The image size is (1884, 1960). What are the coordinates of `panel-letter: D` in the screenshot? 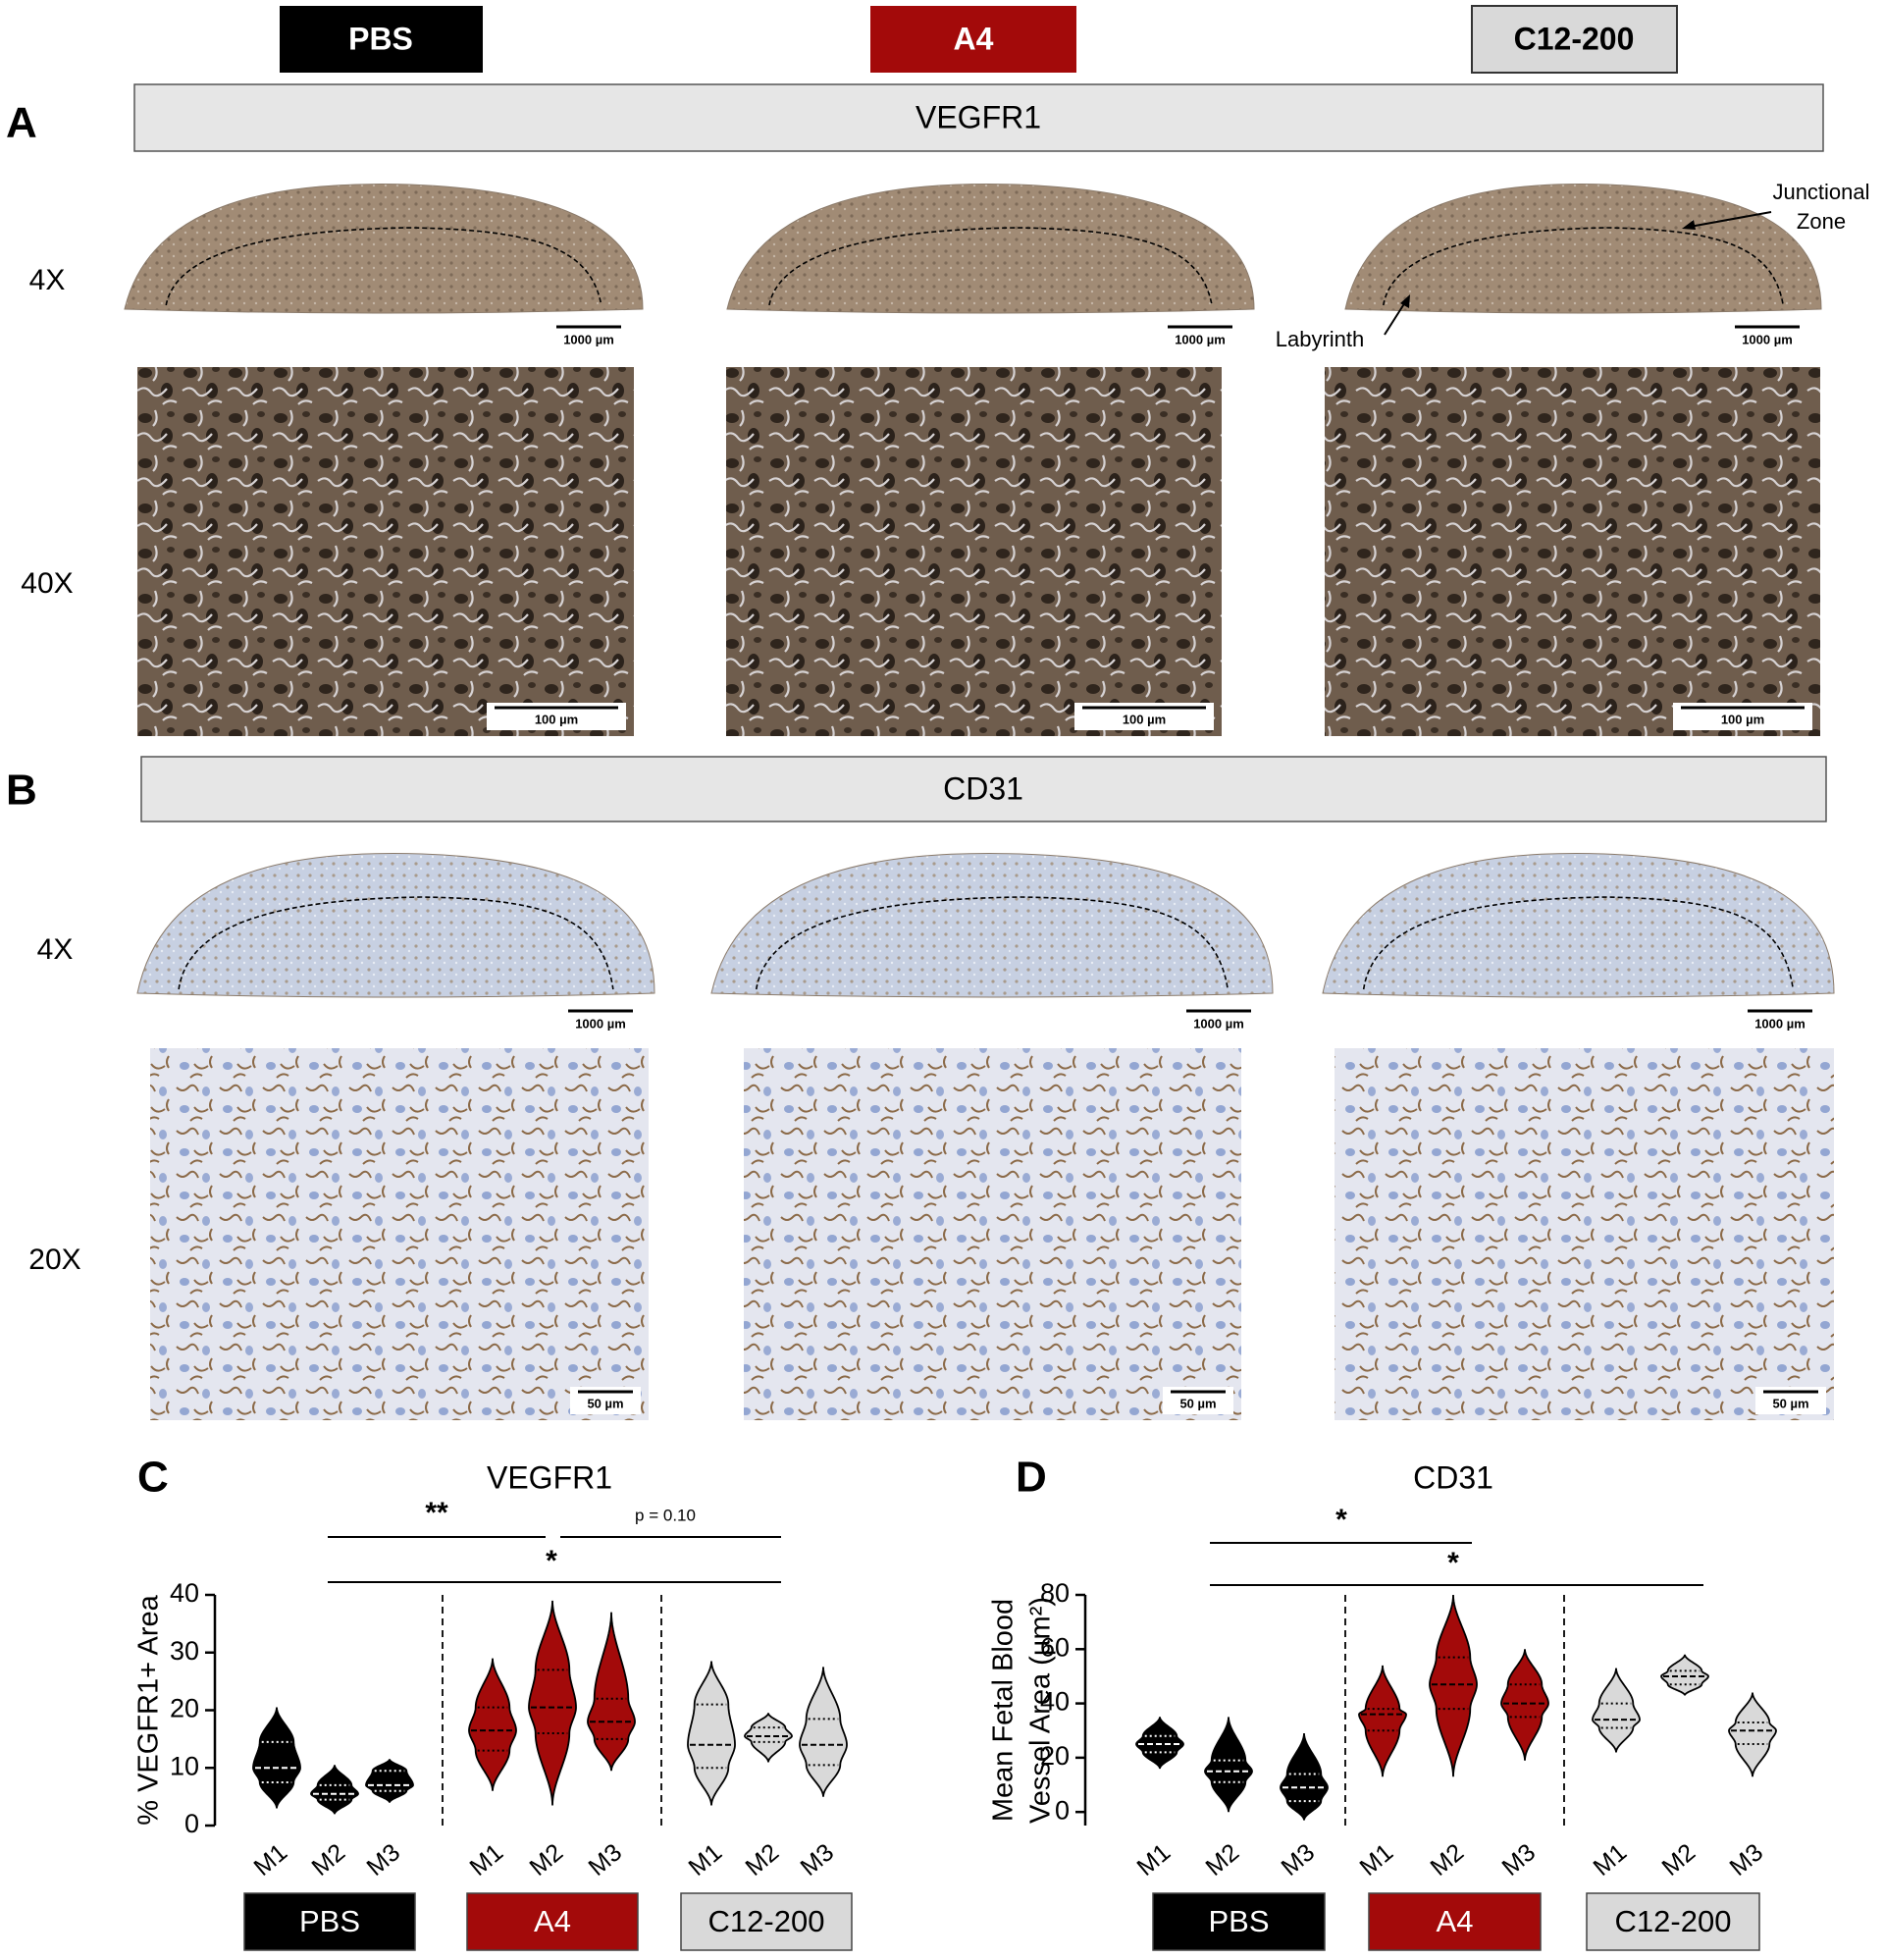 It's located at (1031, 1478).